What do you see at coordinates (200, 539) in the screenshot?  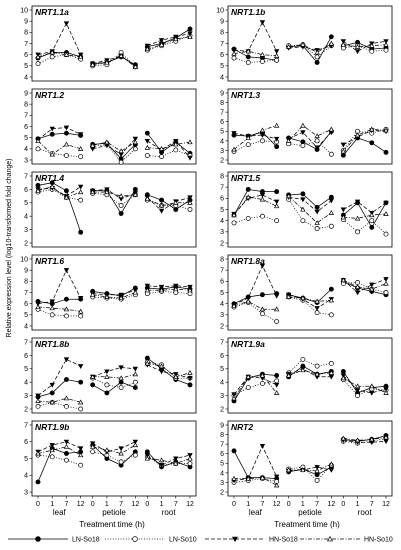 I see `legend: LN-So18 LN-So10 HN-So18 HN-So10` at bounding box center [200, 539].